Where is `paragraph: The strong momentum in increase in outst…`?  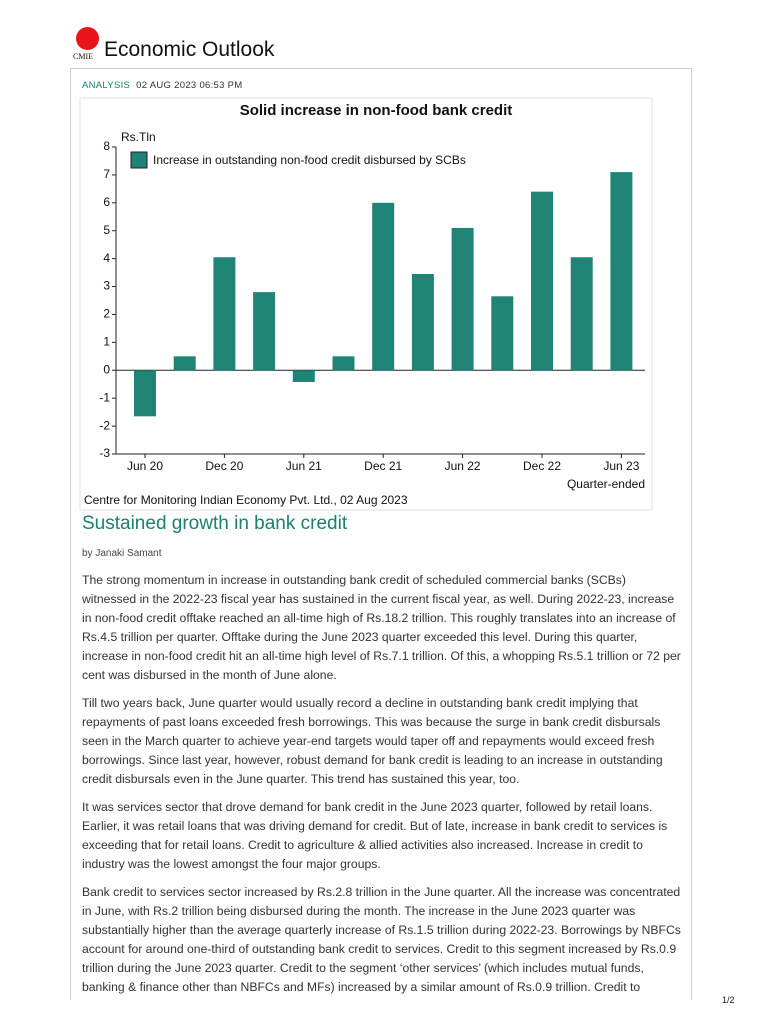 paragraph: The strong momentum in increase in outst… is located at coordinates (381, 627).